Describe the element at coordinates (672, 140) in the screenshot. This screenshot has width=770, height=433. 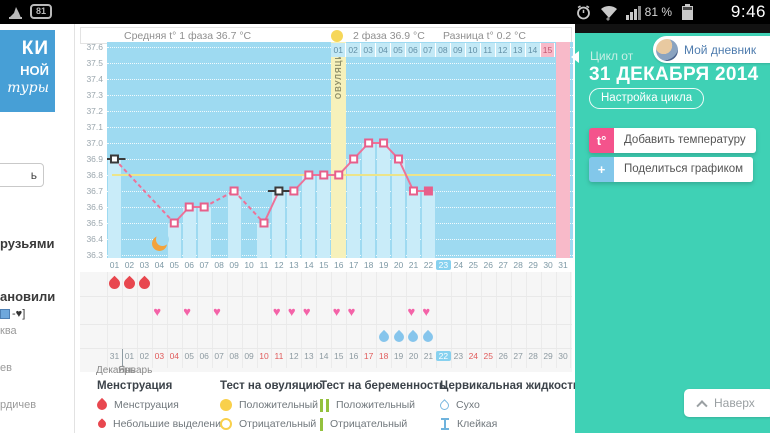
I see `add-temperature-button: t° Добавить температуру` at that location.